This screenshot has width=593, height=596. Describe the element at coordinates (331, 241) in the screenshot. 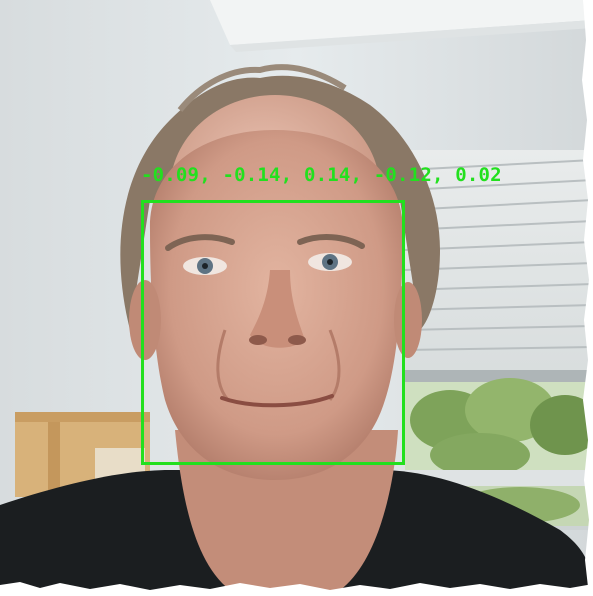

I see `right-eyebrow` at that location.